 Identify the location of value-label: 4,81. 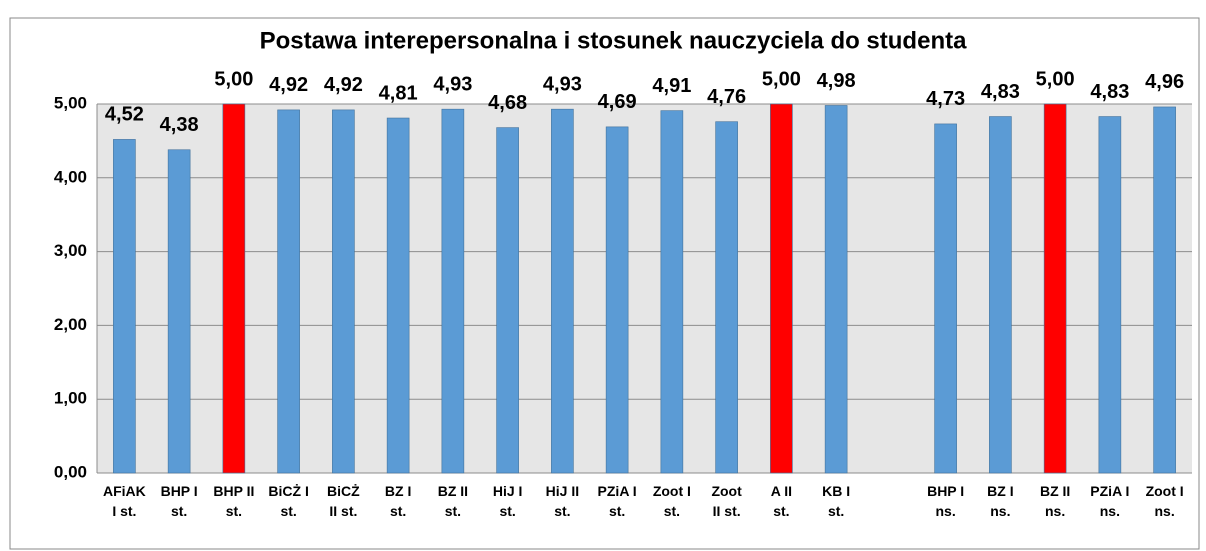
(398, 93).